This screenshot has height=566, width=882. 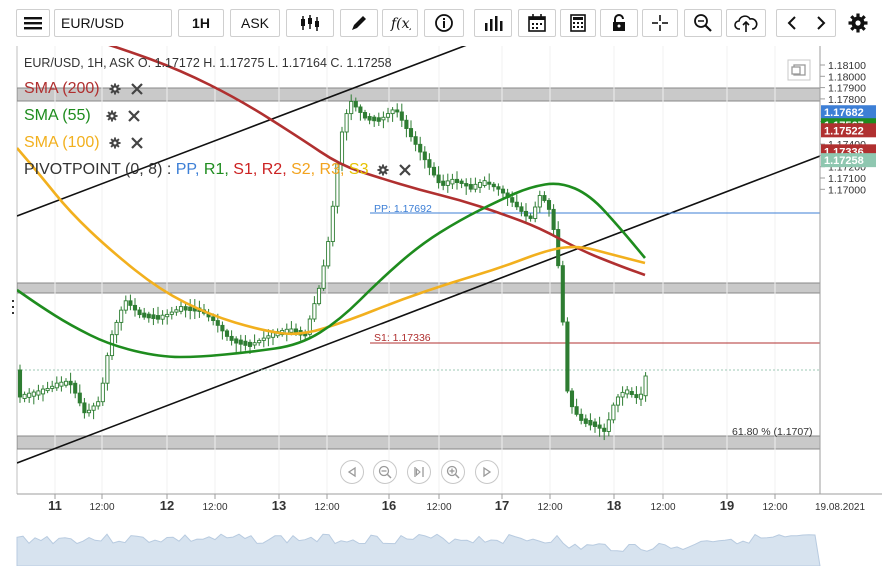 I want to click on scroll-buttons, so click(x=806, y=23).